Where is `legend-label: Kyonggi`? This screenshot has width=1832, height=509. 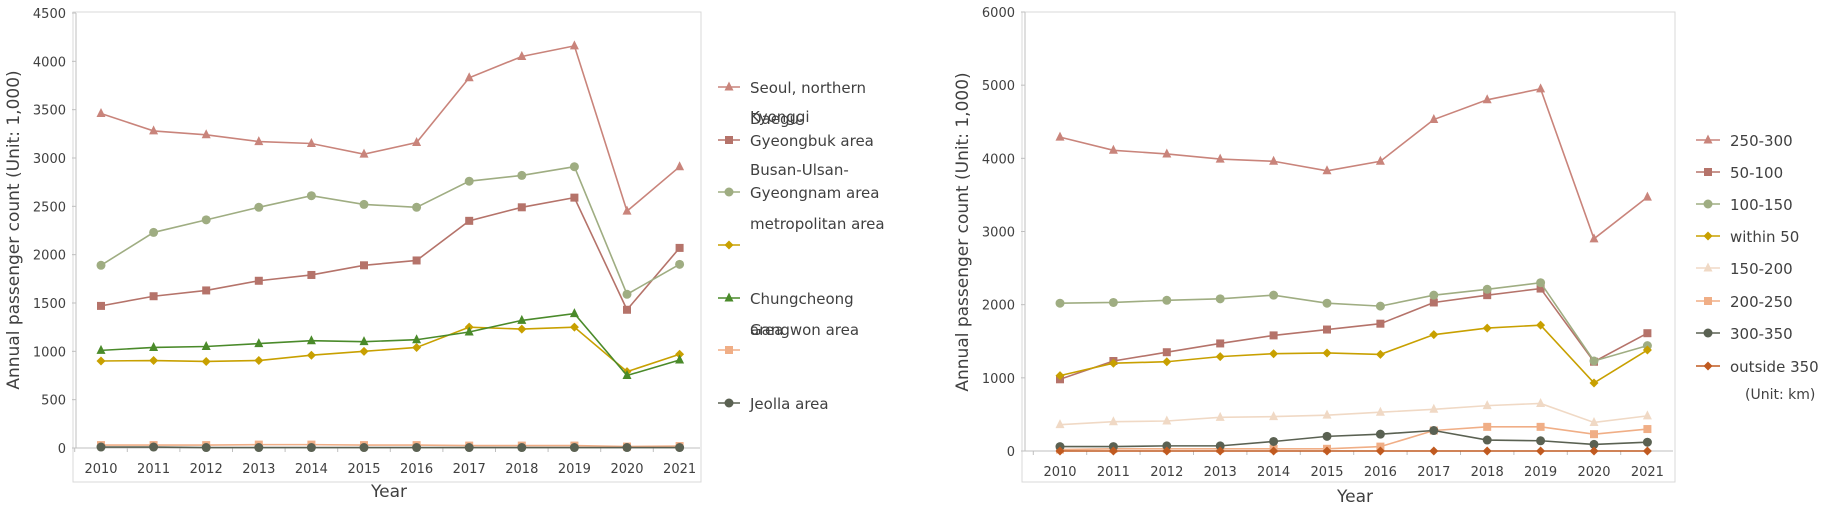
legend-label: Kyonggi is located at coordinates (780, 117).